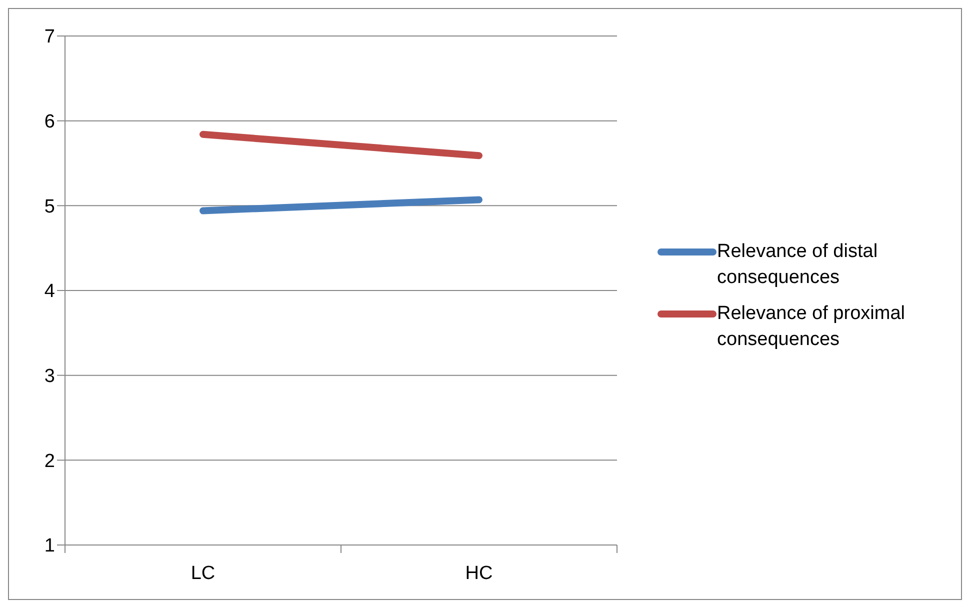  What do you see at coordinates (798, 265) in the screenshot?
I see `legend-label: Relevance of distal consequences` at bounding box center [798, 265].